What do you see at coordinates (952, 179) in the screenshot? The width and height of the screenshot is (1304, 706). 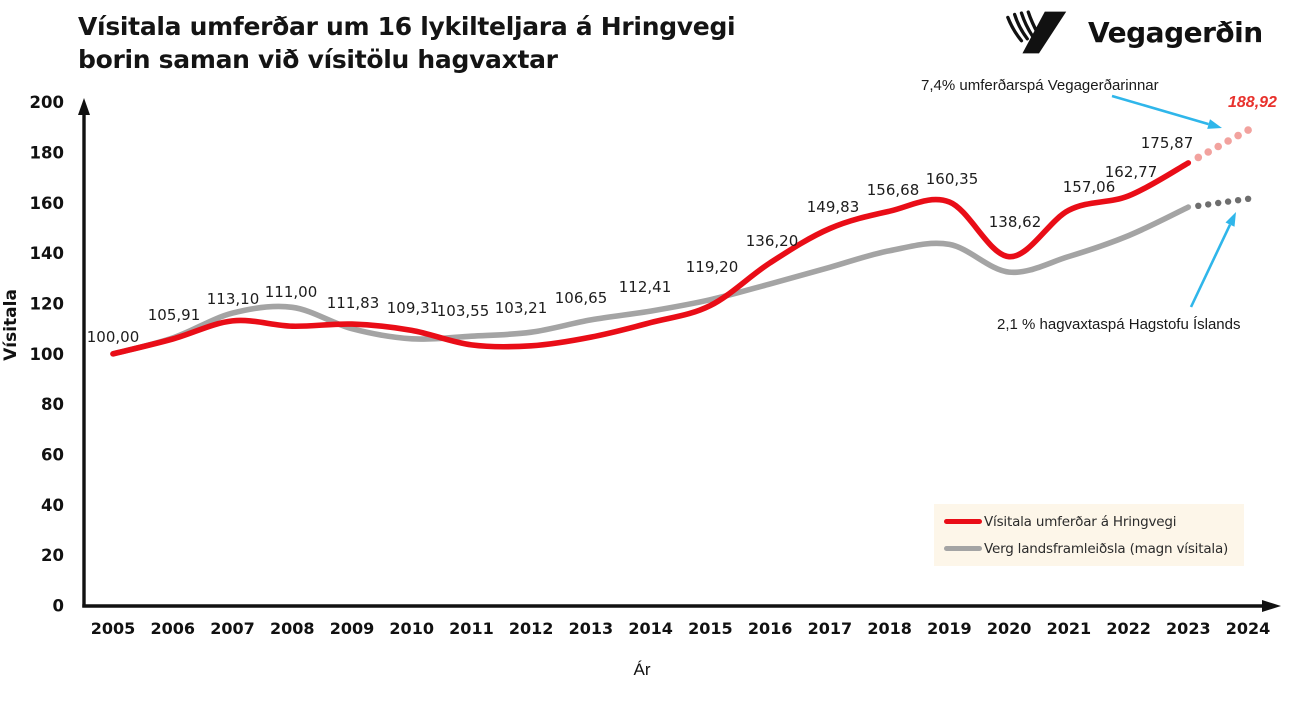 I see `data-point-label: 160,35` at bounding box center [952, 179].